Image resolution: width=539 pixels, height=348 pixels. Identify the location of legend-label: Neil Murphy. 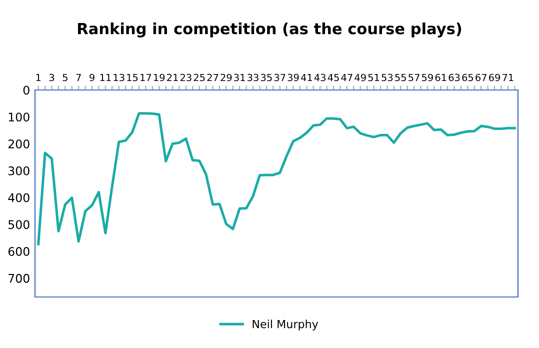
(285, 325).